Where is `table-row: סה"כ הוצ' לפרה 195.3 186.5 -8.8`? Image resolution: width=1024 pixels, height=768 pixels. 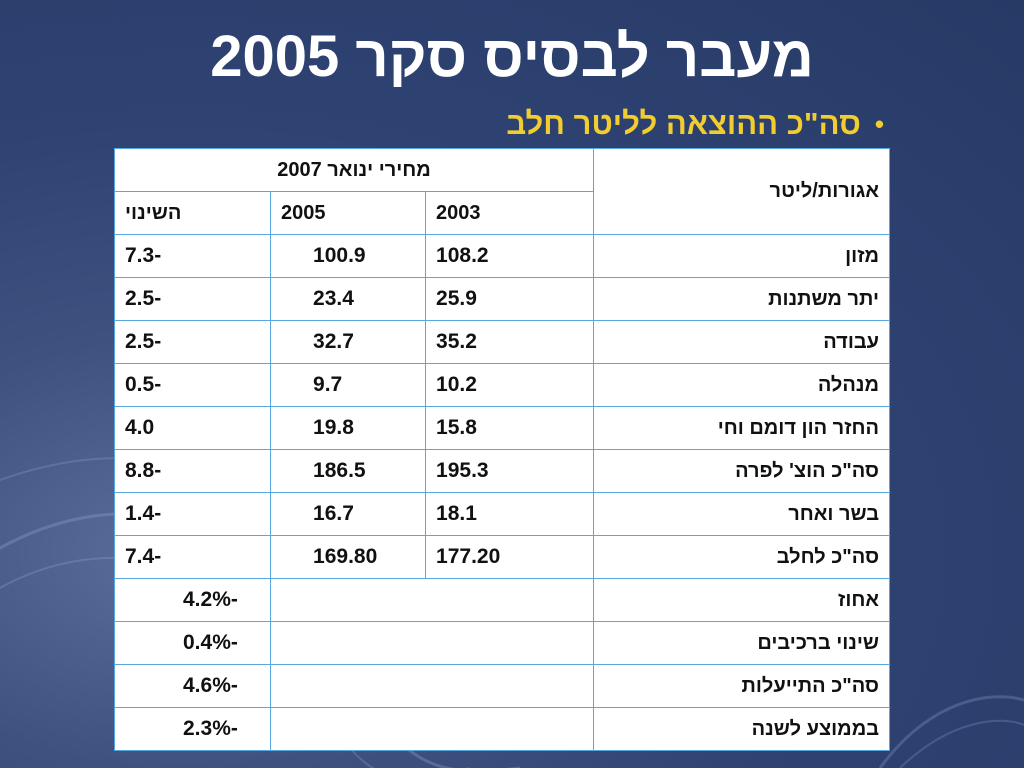 table-row: סה"כ הוצ' לפרה 195.3 186.5 -8.8 is located at coordinates (502, 471).